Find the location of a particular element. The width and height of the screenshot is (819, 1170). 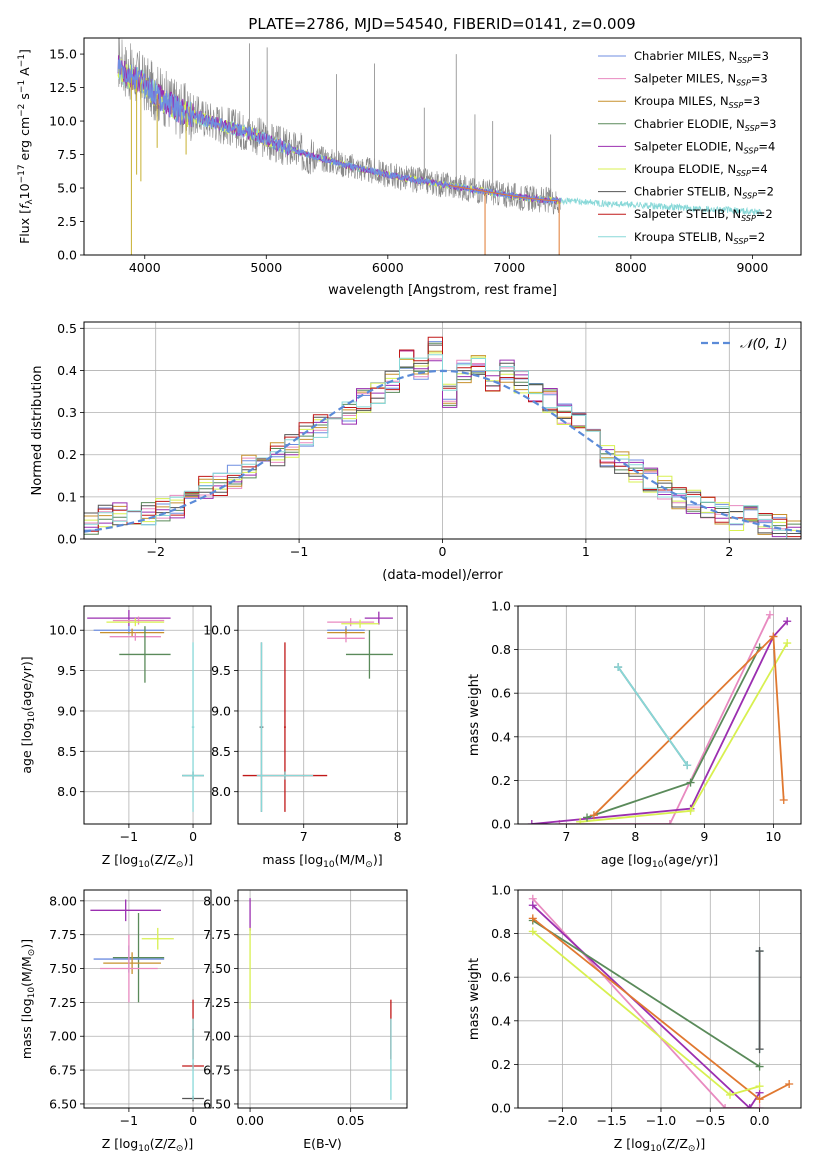

legend-label-part: Kroupa STELIB, N is located at coordinates (684, 237).